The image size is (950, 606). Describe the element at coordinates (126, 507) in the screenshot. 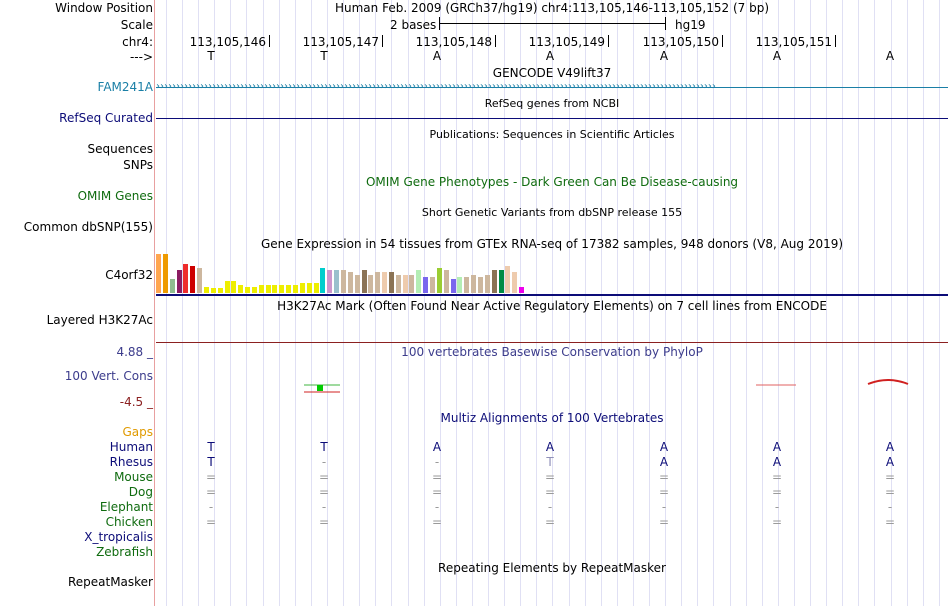

I see `species-label: Elephant` at that location.